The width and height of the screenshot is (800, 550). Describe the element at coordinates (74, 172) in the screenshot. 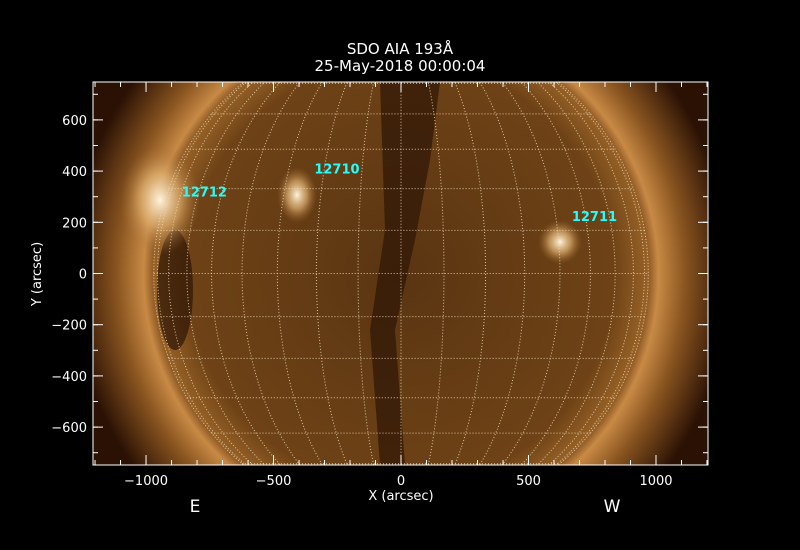

I see `y-tick-label: 400` at that location.